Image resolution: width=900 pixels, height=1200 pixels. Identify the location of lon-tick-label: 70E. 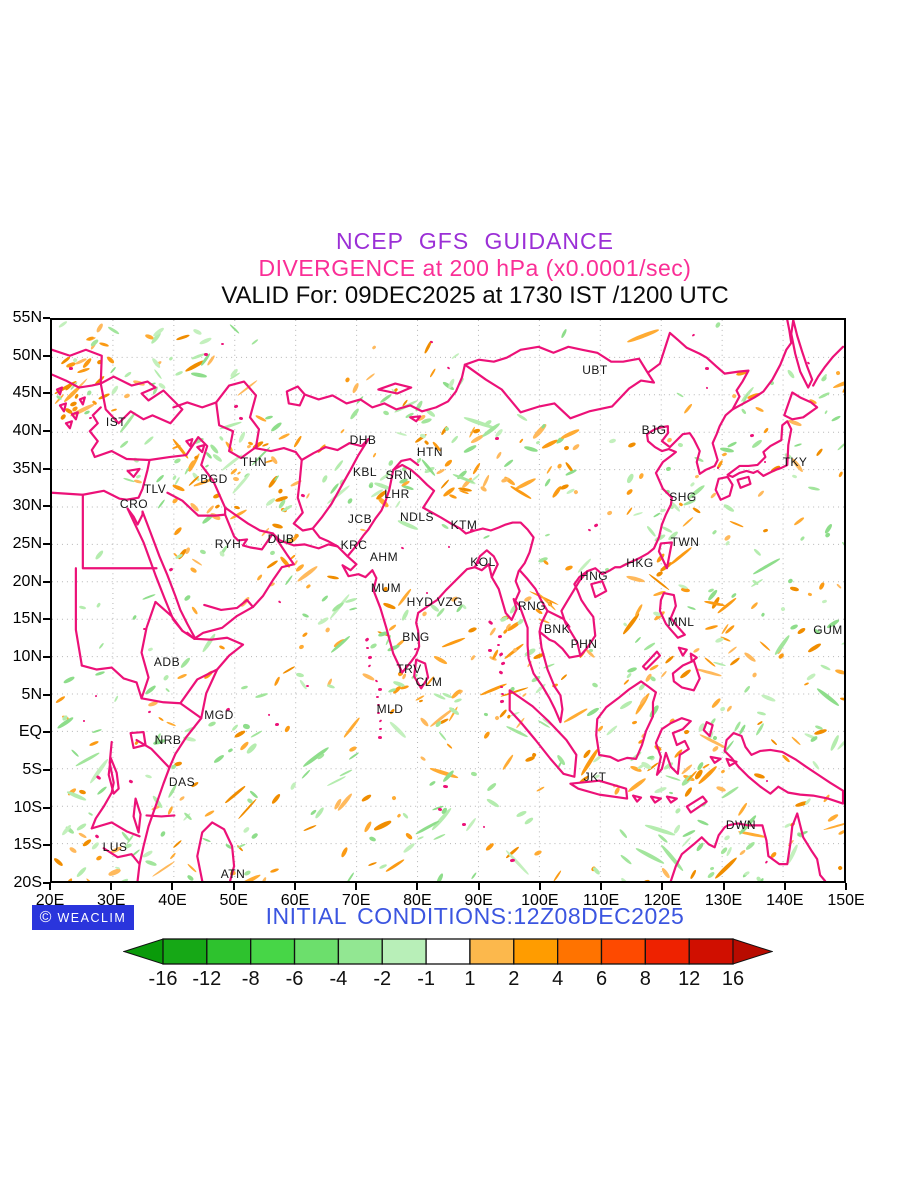
(356, 900).